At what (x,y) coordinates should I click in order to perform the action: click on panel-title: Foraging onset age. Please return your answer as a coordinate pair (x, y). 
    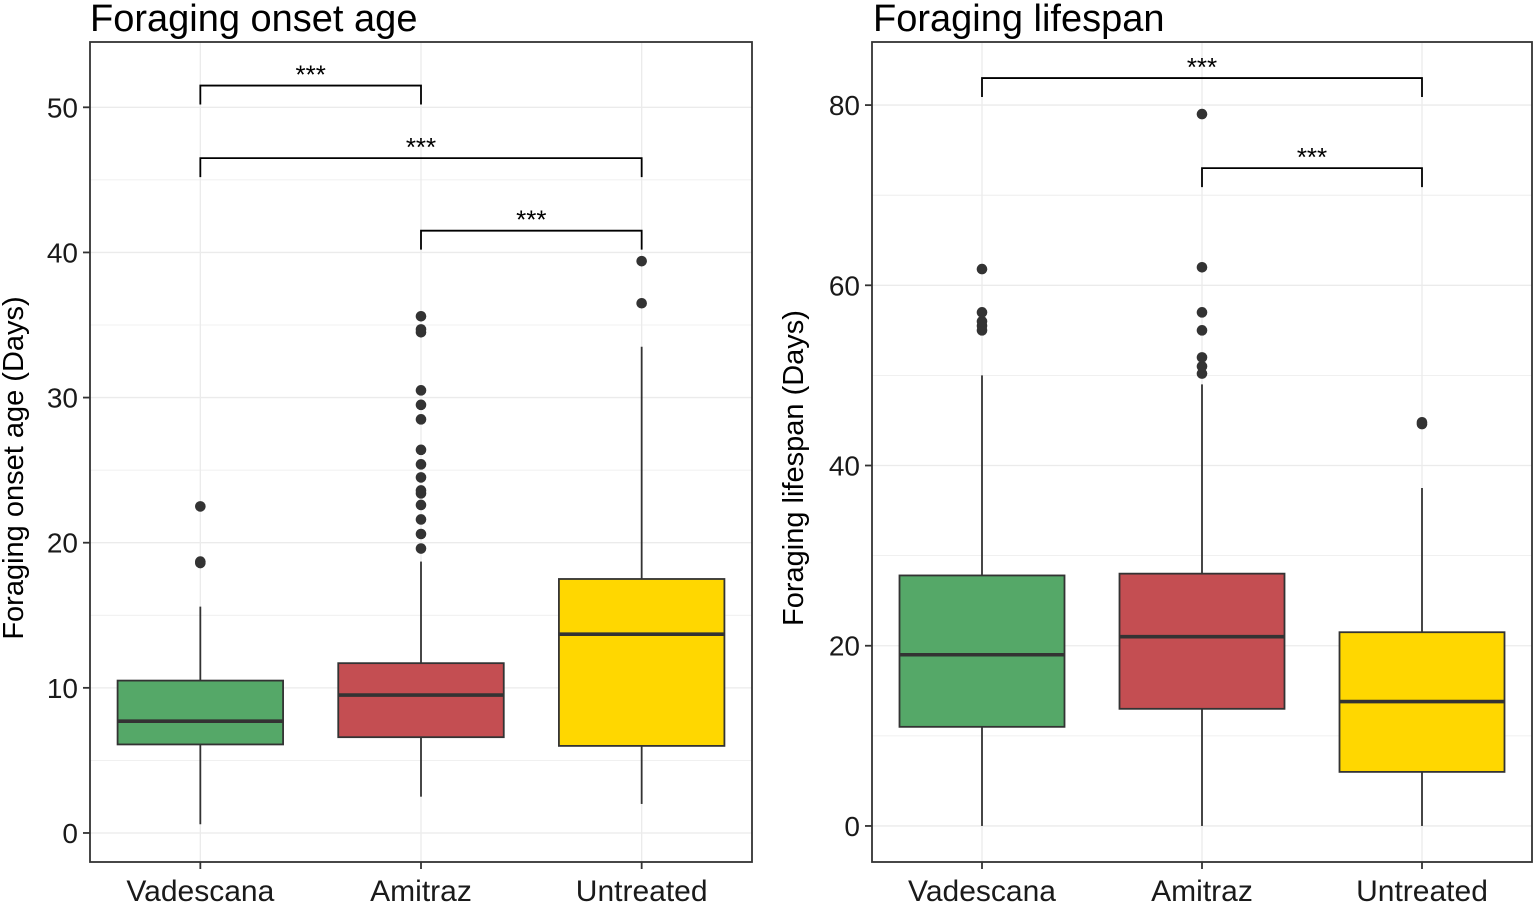
    Looking at the image, I should click on (253, 20).